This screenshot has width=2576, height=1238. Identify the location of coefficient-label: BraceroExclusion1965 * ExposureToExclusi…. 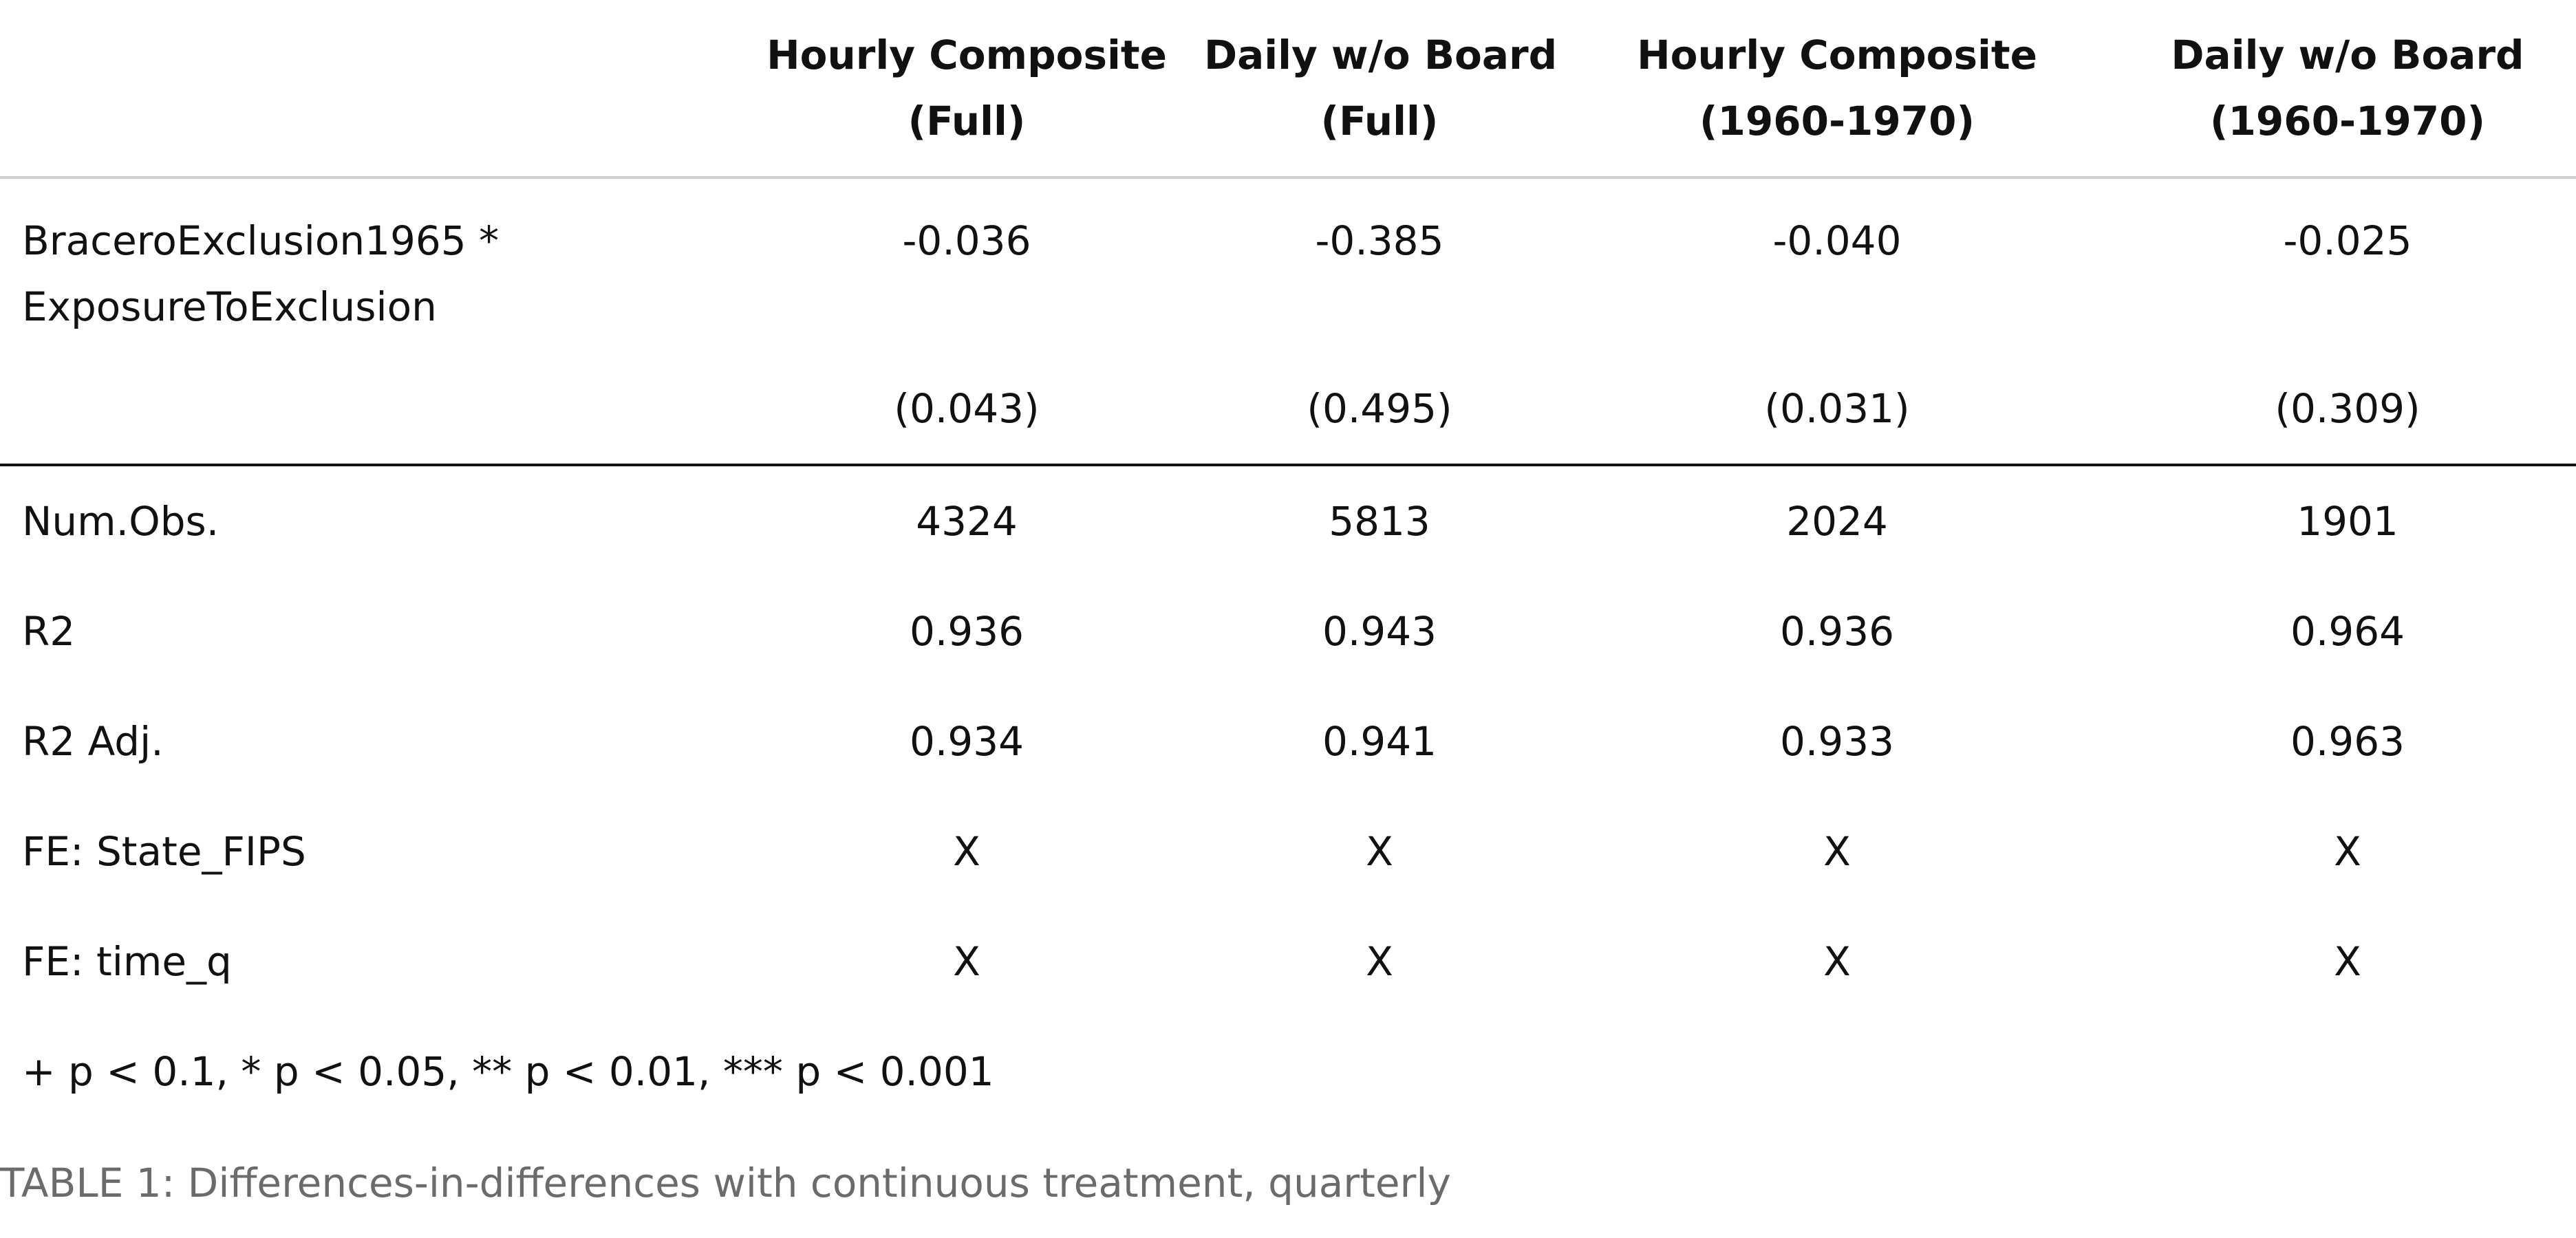
(364, 265).